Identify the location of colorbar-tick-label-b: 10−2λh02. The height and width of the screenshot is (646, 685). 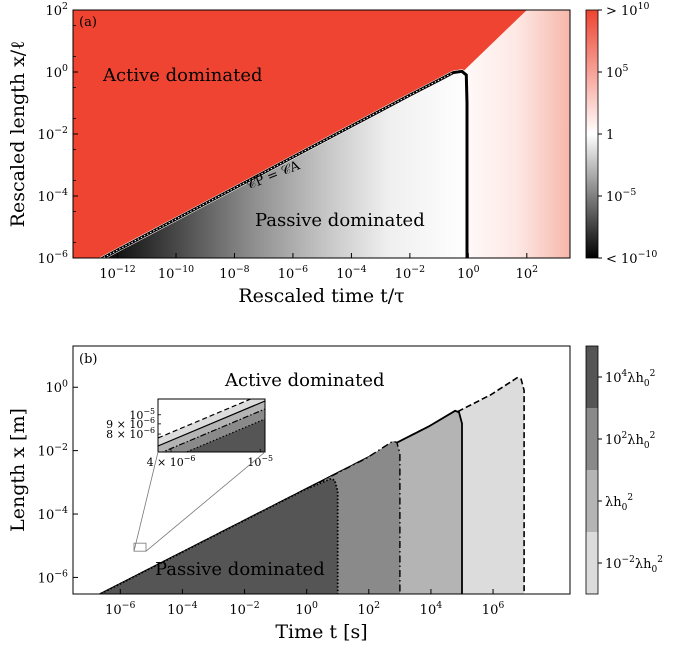
(634, 565).